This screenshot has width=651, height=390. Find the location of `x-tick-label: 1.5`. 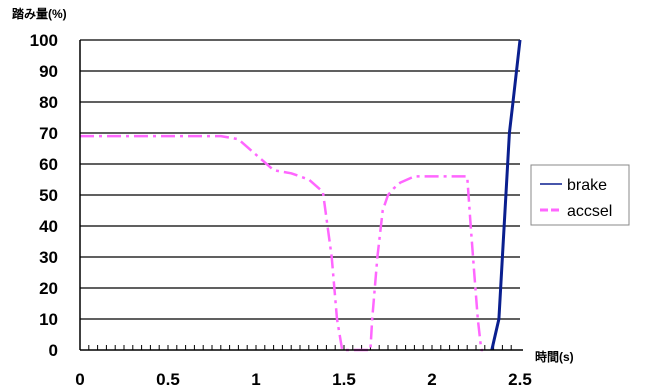

x-tick-label: 1.5 is located at coordinates (344, 379).